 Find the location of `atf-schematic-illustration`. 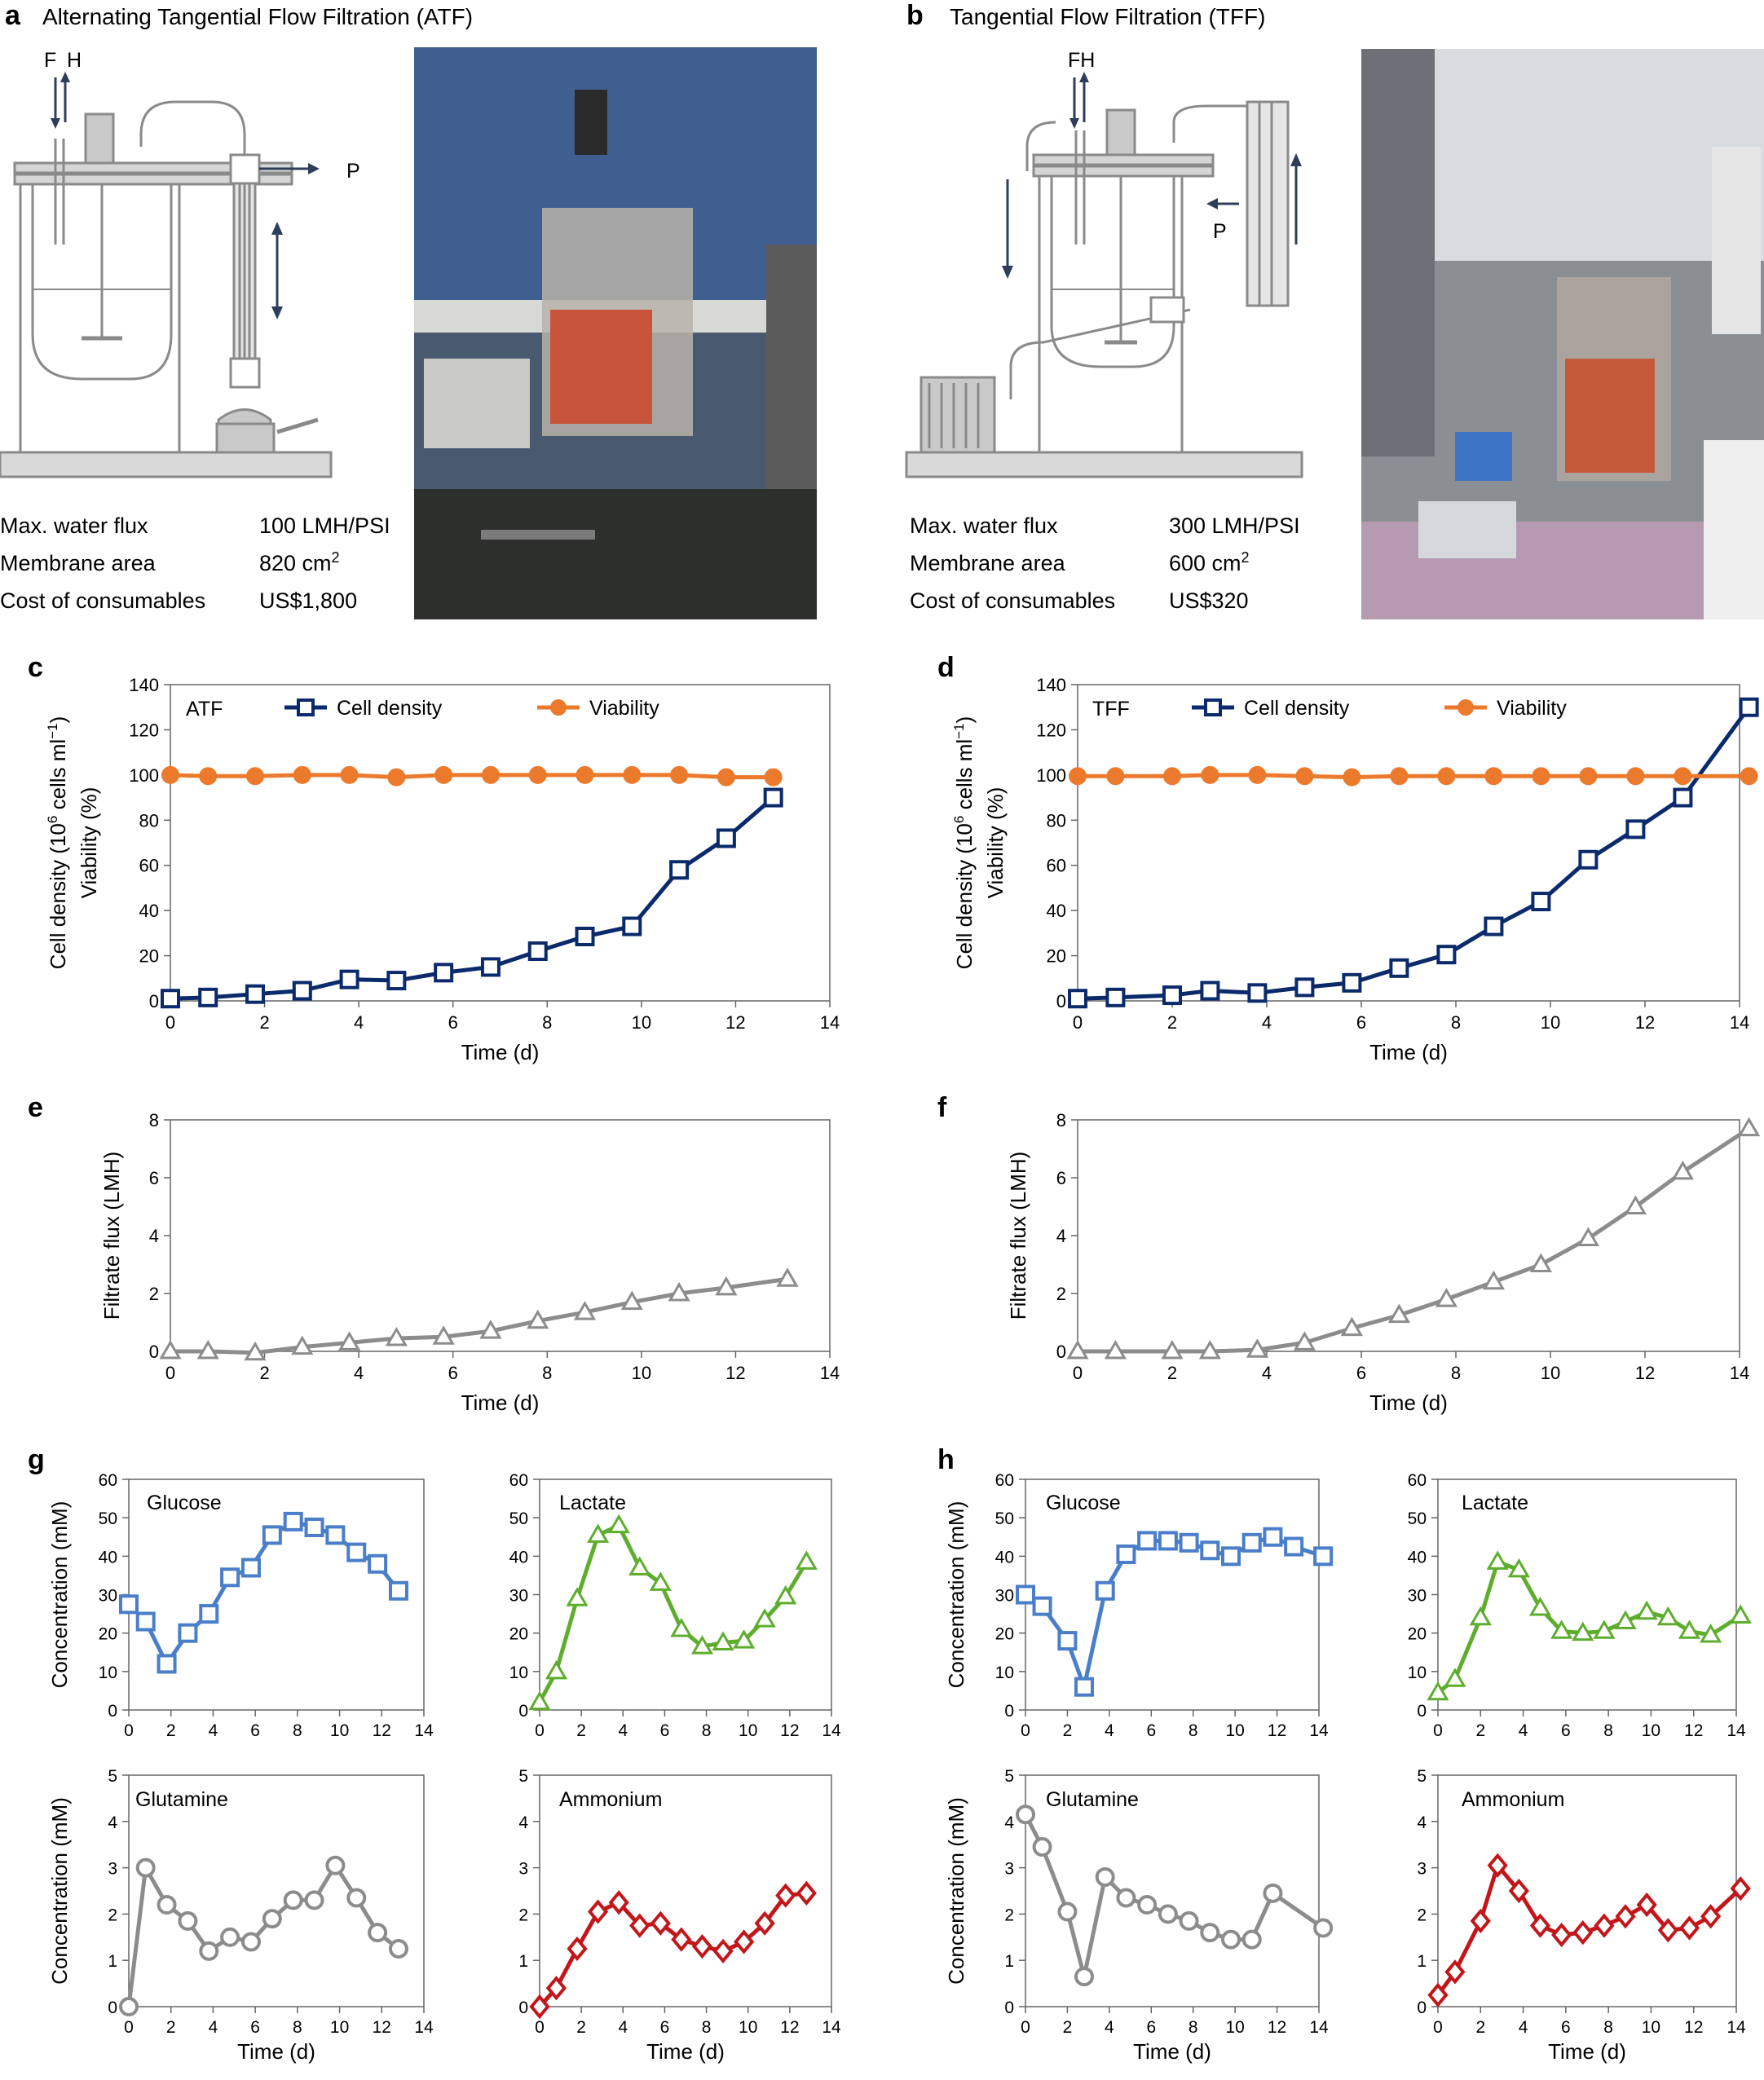

atf-schematic-illustration is located at coordinates (166, 275).